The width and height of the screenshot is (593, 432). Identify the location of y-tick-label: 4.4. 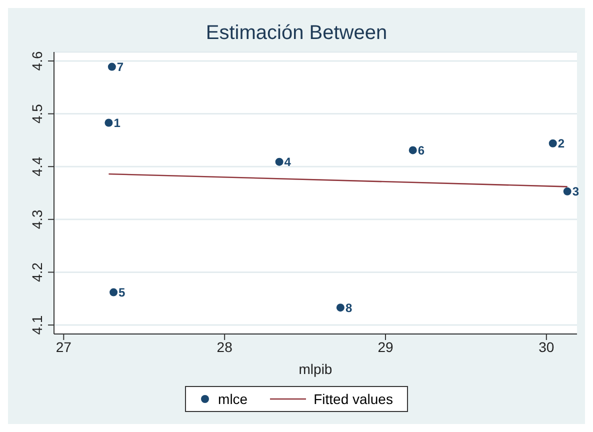
(37, 166).